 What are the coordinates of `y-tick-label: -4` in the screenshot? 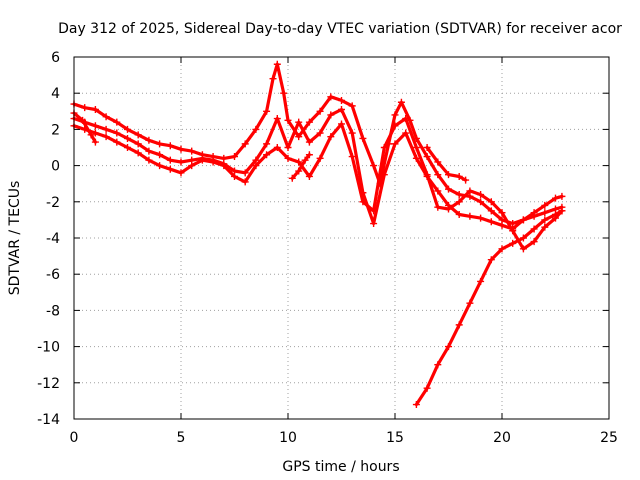 It's located at (53, 239).